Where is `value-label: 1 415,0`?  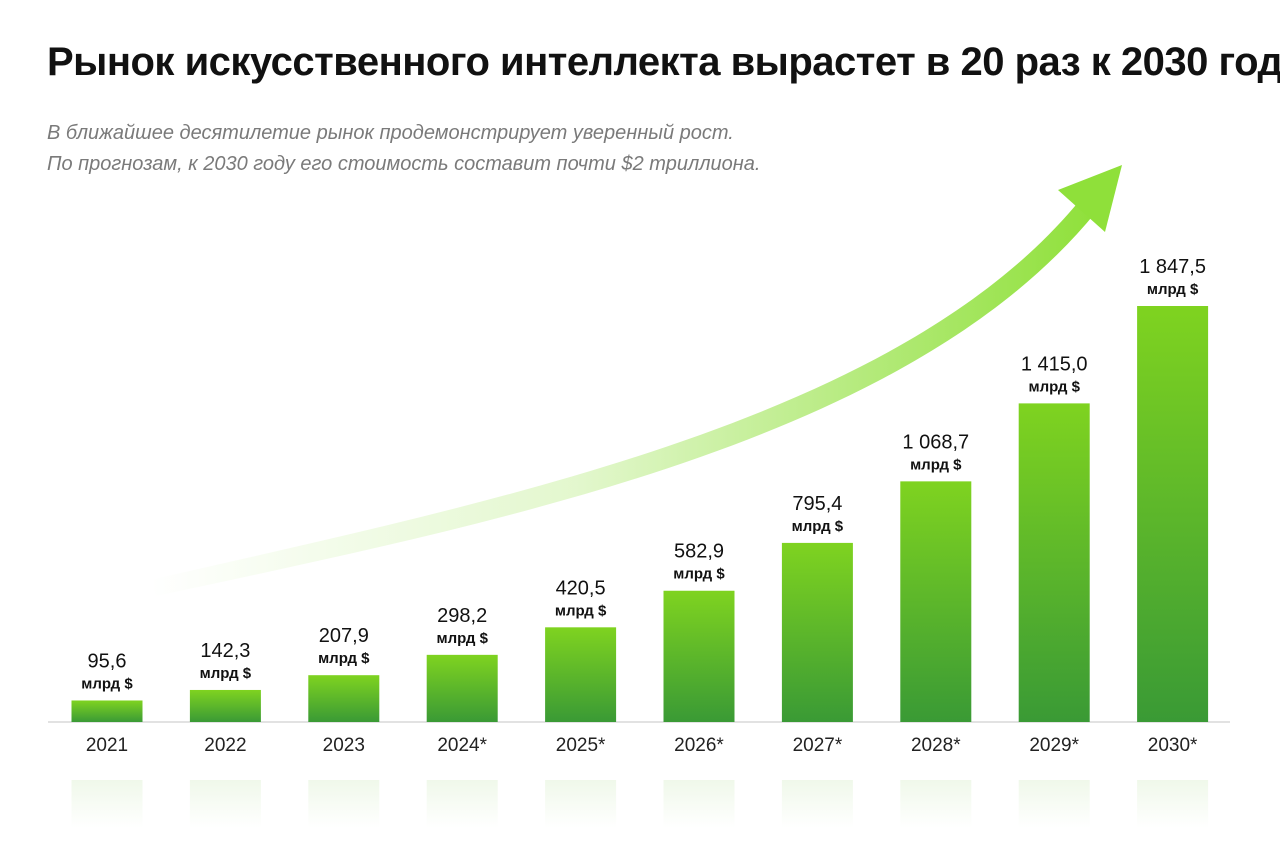 value-label: 1 415,0 is located at coordinates (1054, 364).